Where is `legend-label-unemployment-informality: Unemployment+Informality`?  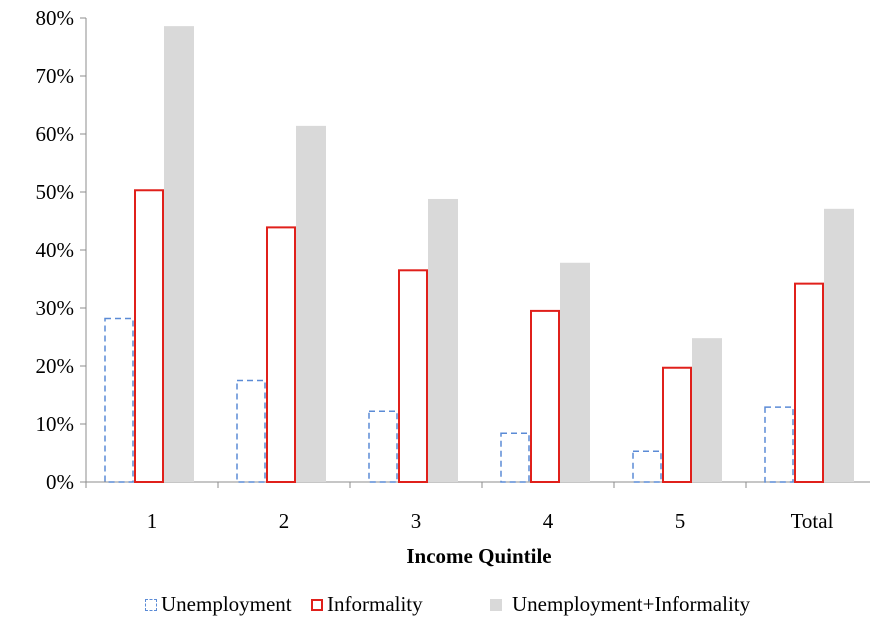 legend-label-unemployment-informality: Unemployment+Informality is located at coordinates (631, 604).